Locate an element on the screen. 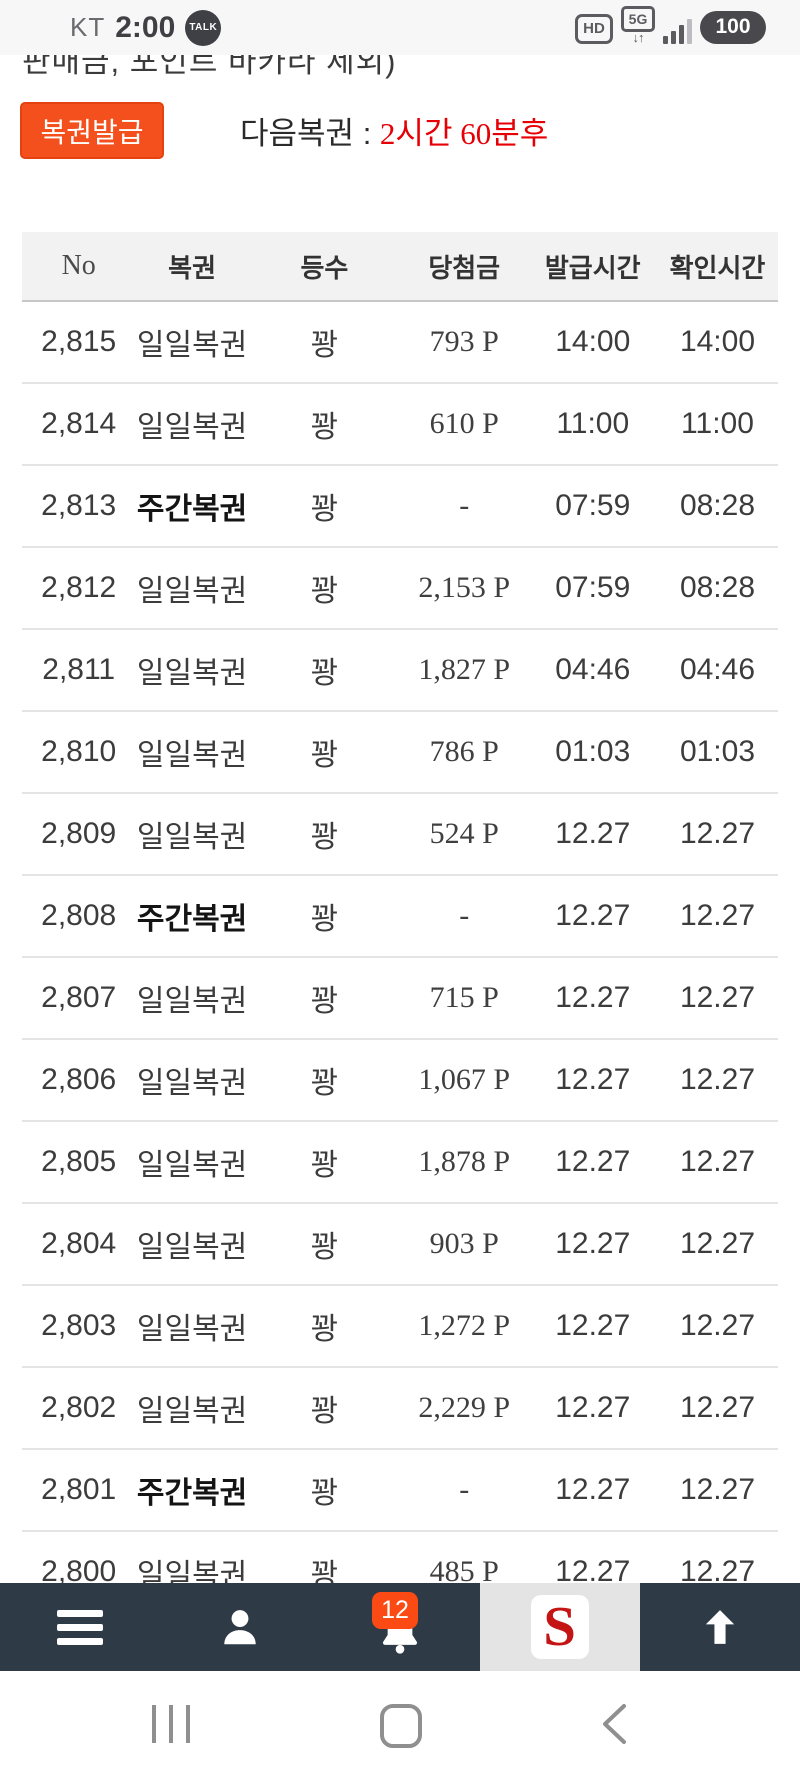 This screenshot has height=1778, width=800. cell-prize: 2,153 P is located at coordinates (464, 587).